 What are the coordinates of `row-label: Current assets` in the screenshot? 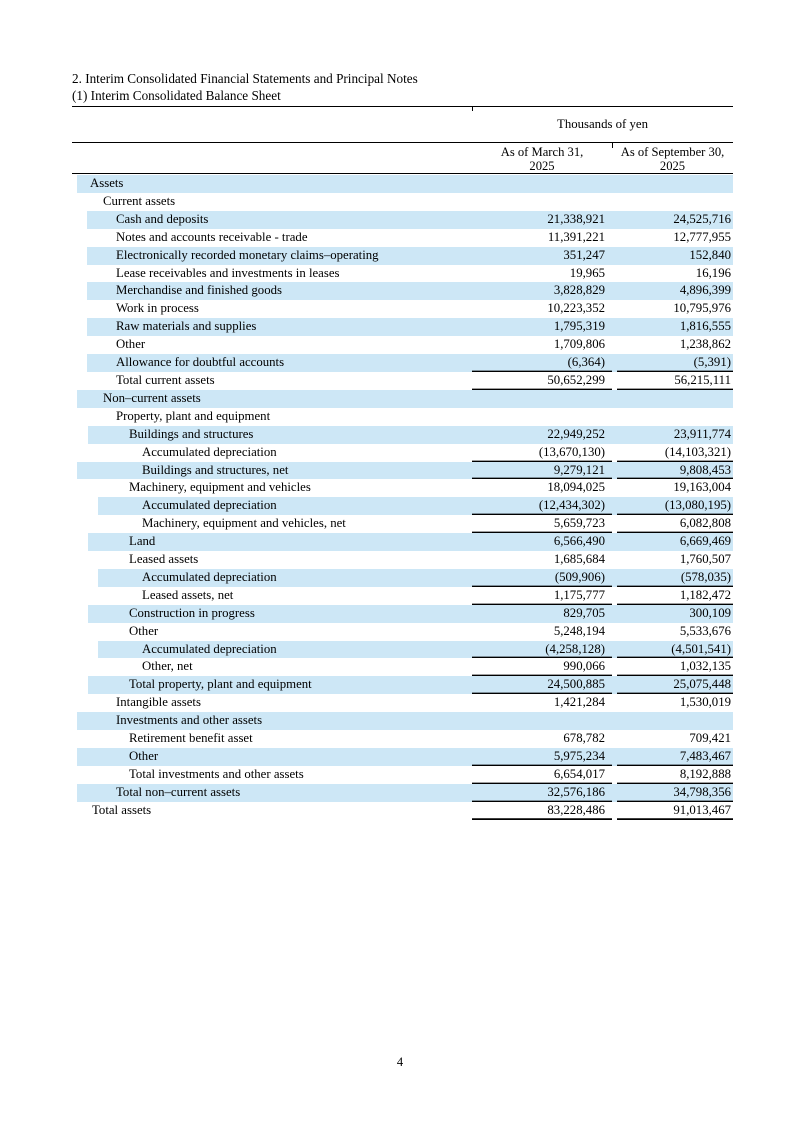 It's located at (139, 200).